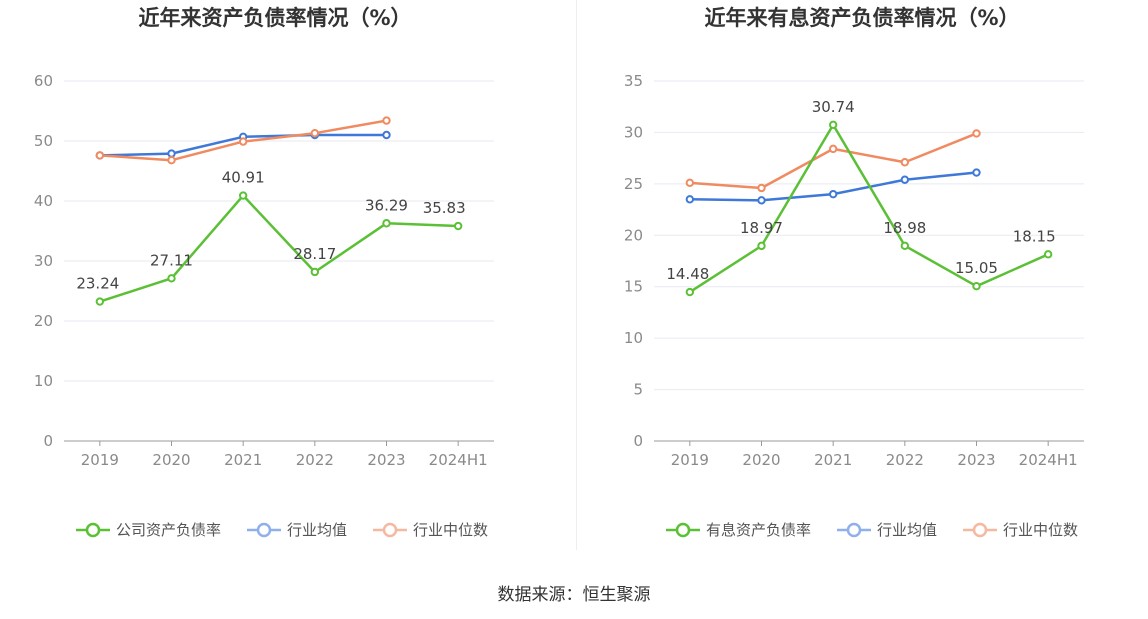  What do you see at coordinates (687, 274) in the screenshot?
I see `data-label: 14.48` at bounding box center [687, 274].